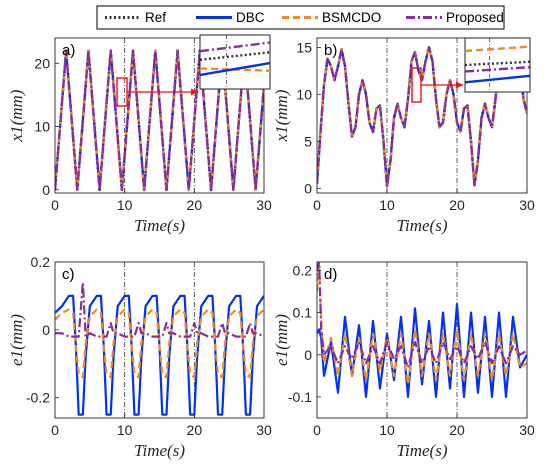  I want to click on panel-label: d), so click(330, 274).